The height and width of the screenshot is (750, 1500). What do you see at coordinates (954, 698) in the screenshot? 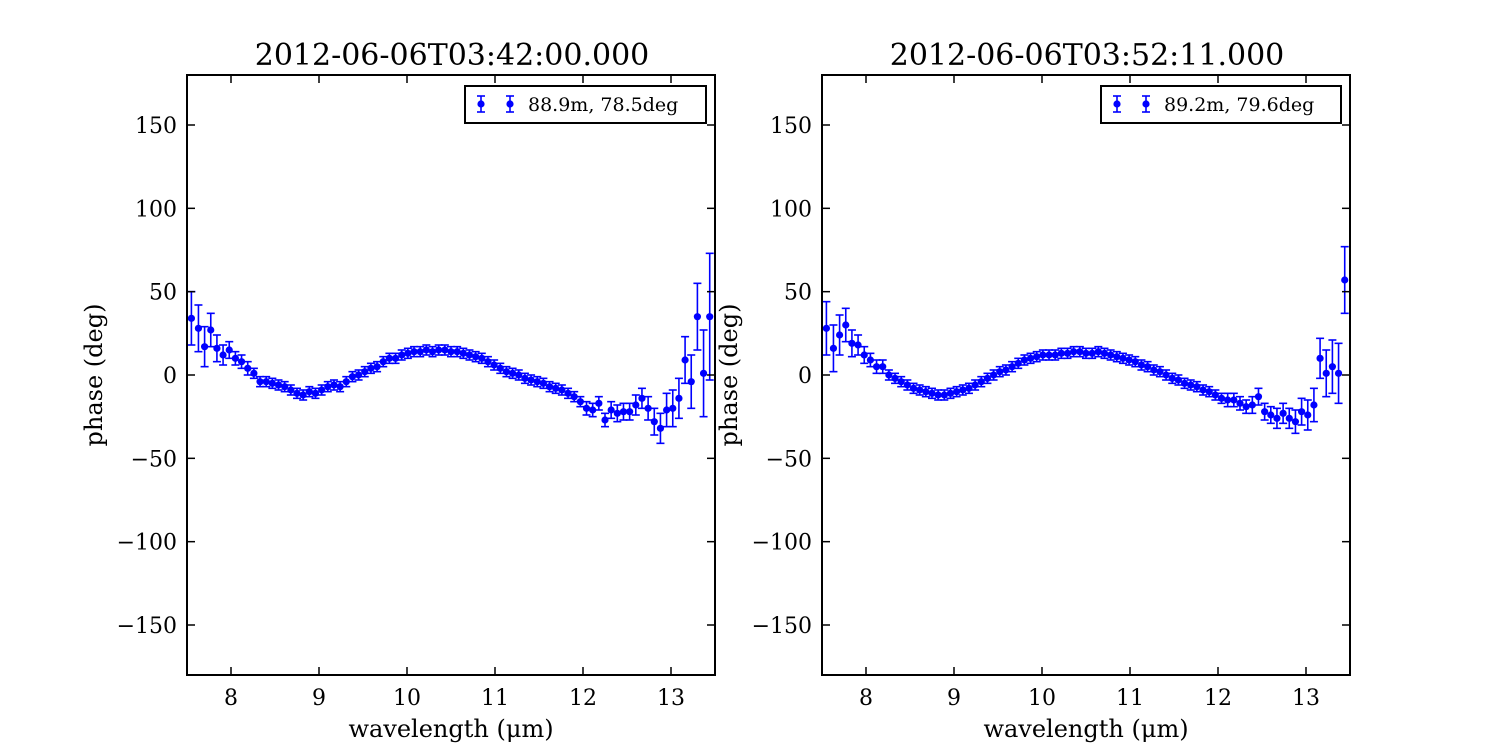
I see `x-tick-label: 9` at bounding box center [954, 698].